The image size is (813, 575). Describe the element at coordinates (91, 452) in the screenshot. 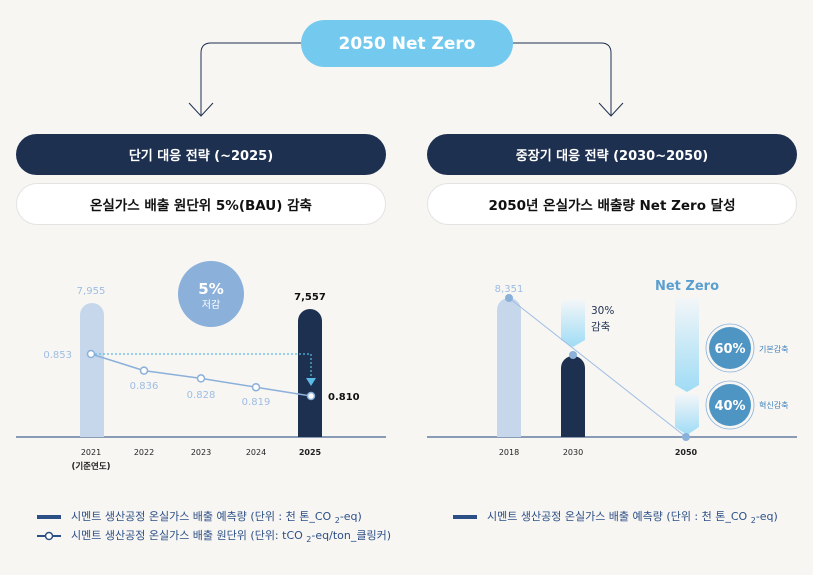

I see `tick-2021: 2021` at that location.